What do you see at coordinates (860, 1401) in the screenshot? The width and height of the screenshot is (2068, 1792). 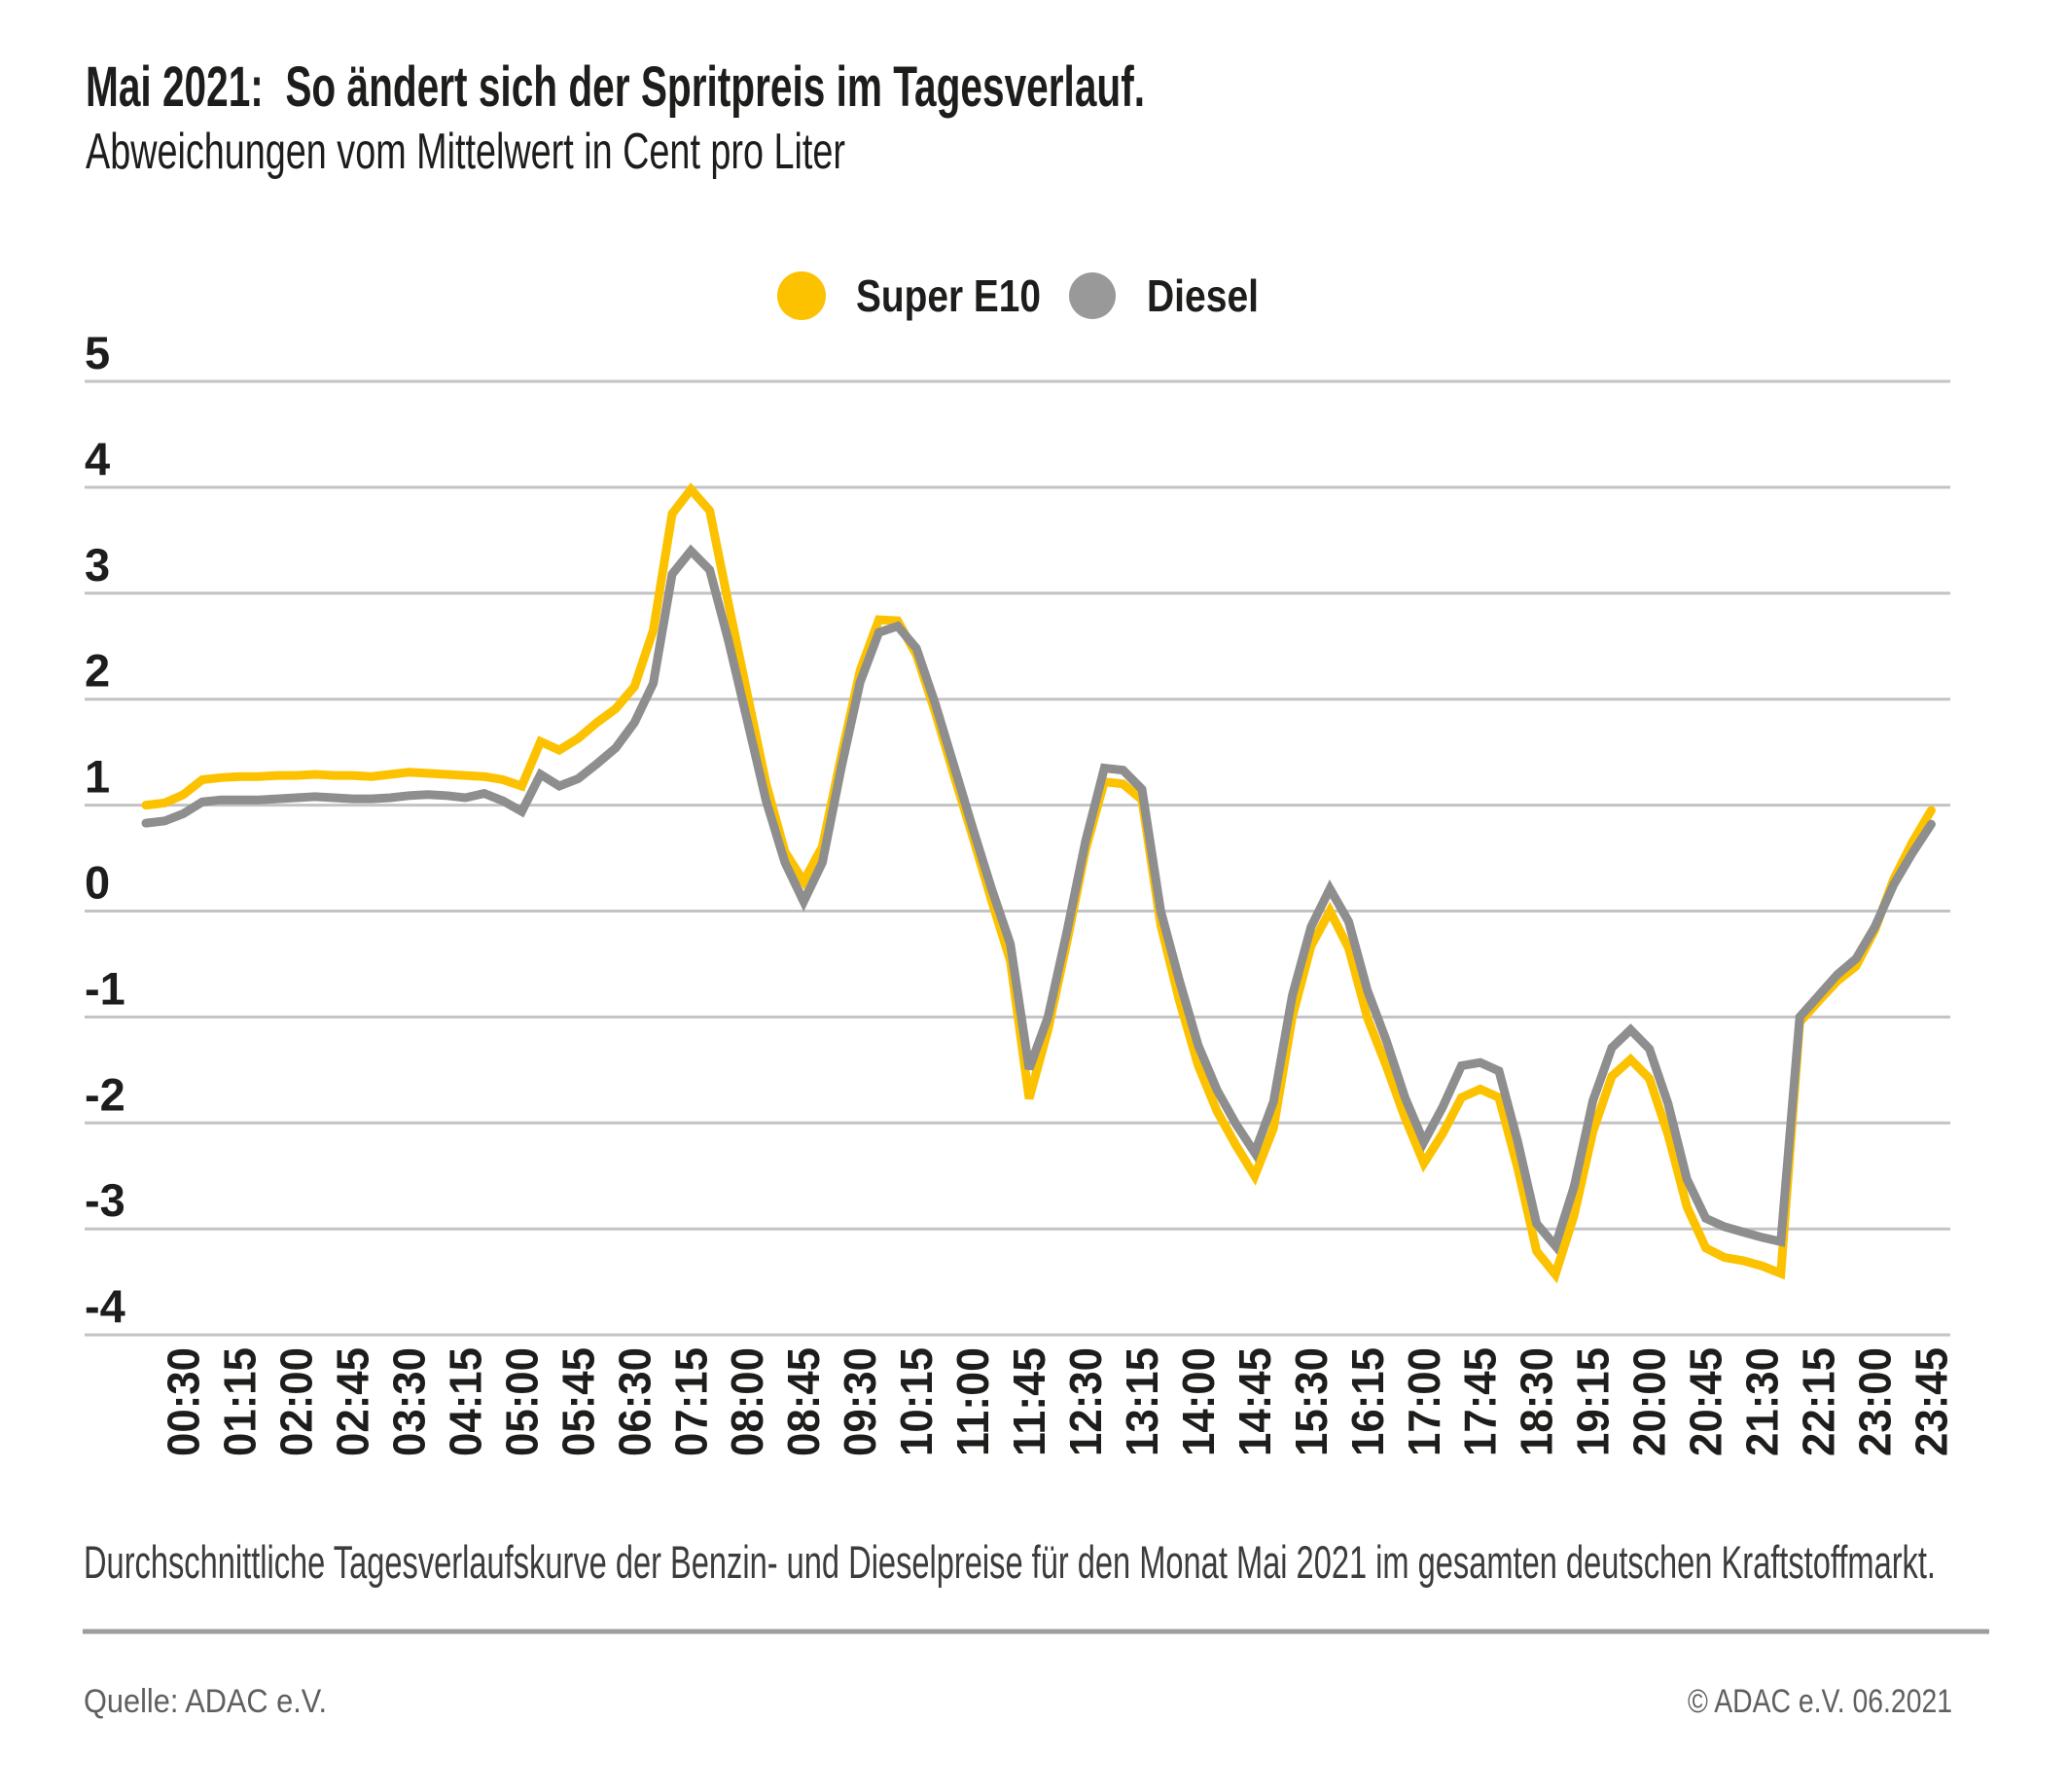 I see `svg-text: 09:30` at bounding box center [860, 1401].